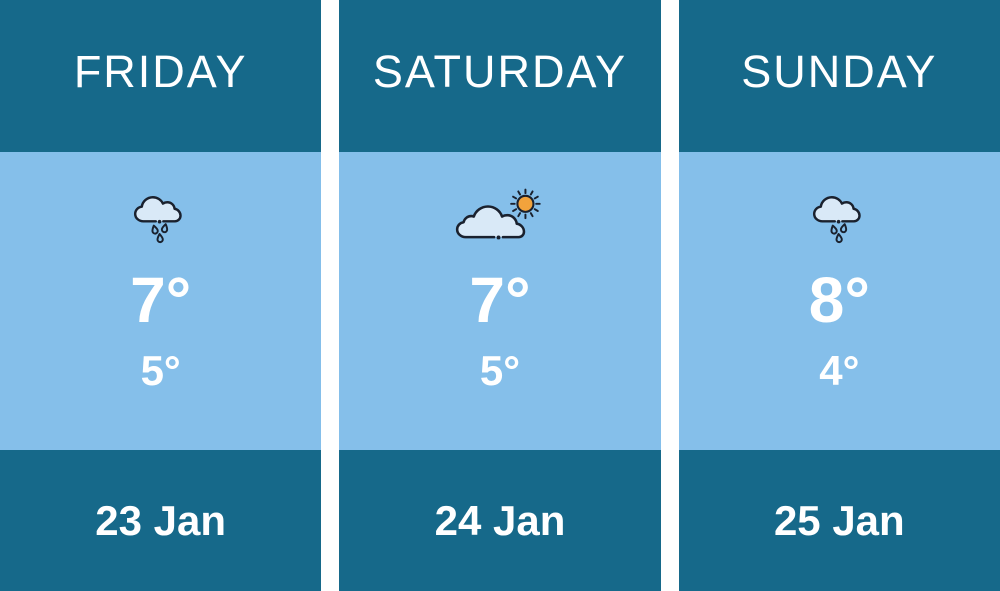 The height and width of the screenshot is (591, 1000). I want to click on card-footer: 25 Jan, so click(839, 520).